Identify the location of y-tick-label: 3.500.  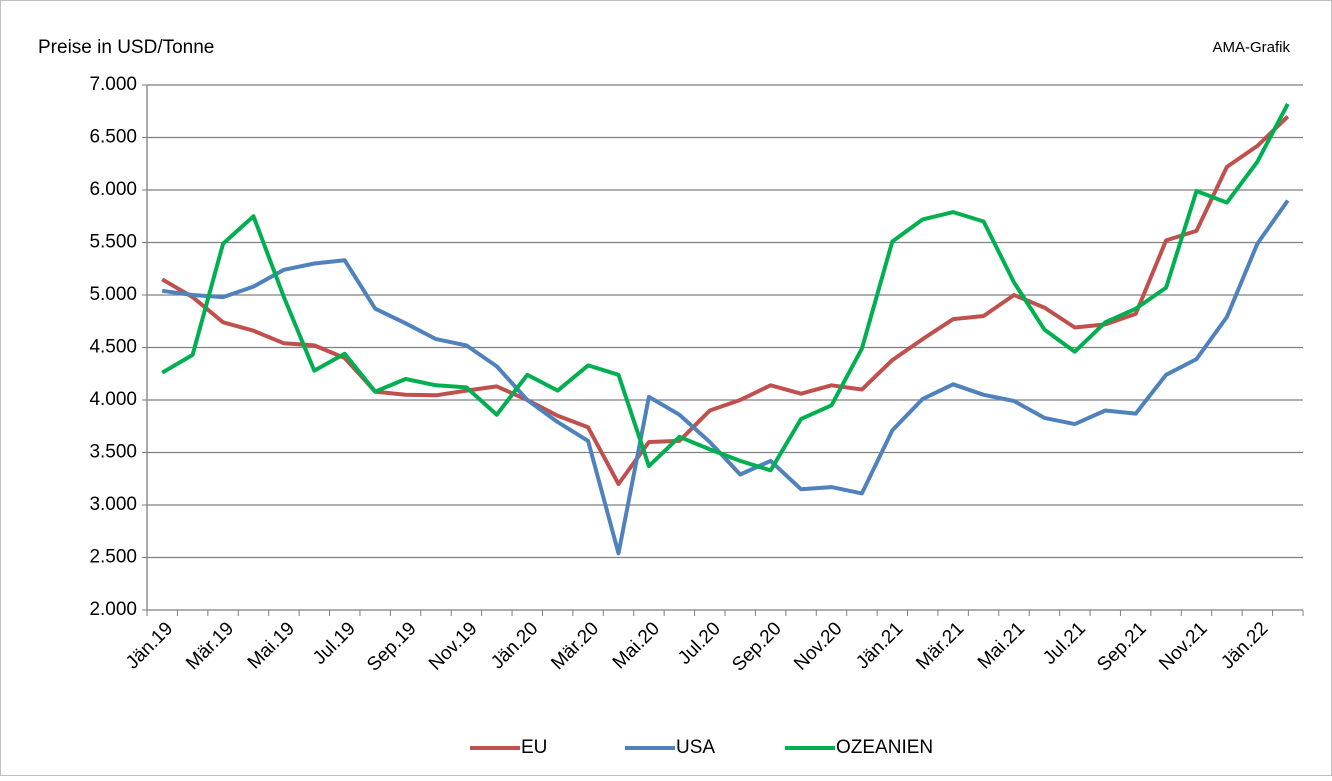
(113, 452).